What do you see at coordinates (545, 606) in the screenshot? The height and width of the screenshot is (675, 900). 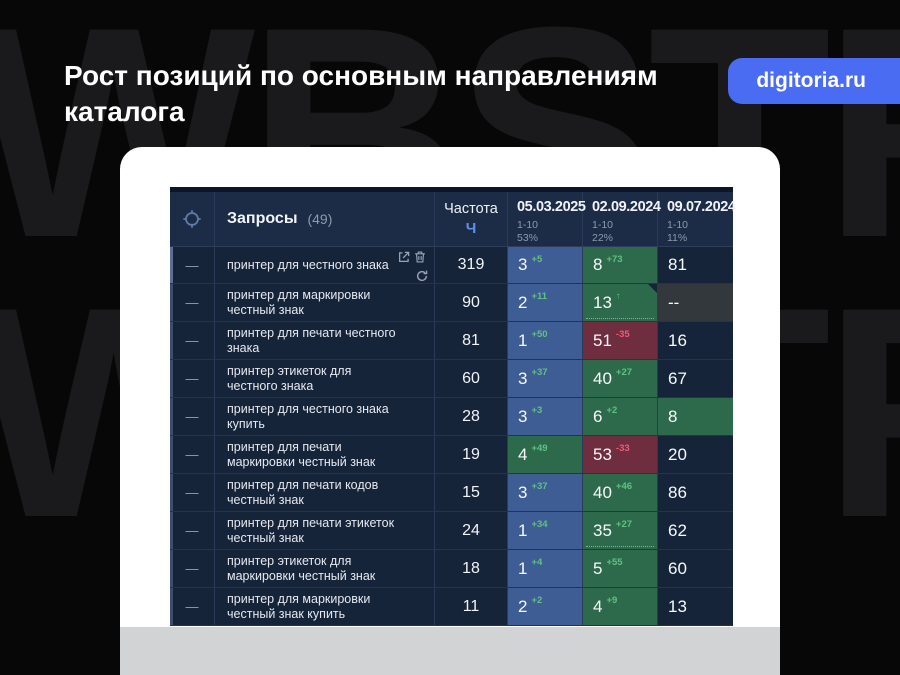 I see `position-cell: 2 +2` at bounding box center [545, 606].